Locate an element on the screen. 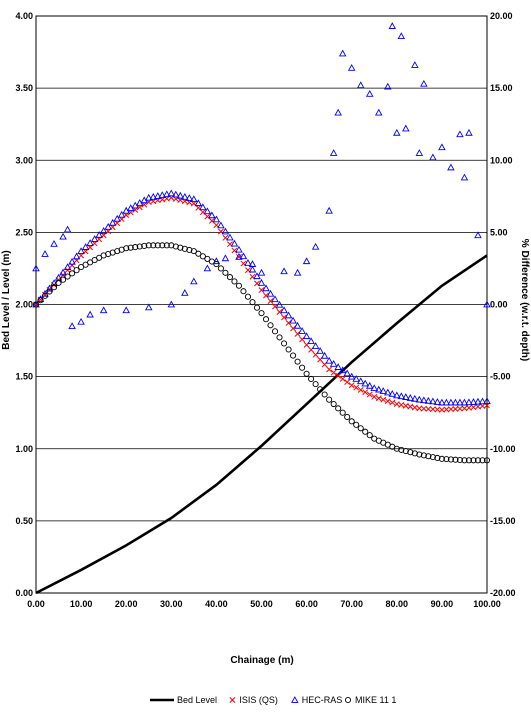 This screenshot has width=531, height=720. y-tick-label: 0.00 is located at coordinates (24, 593).